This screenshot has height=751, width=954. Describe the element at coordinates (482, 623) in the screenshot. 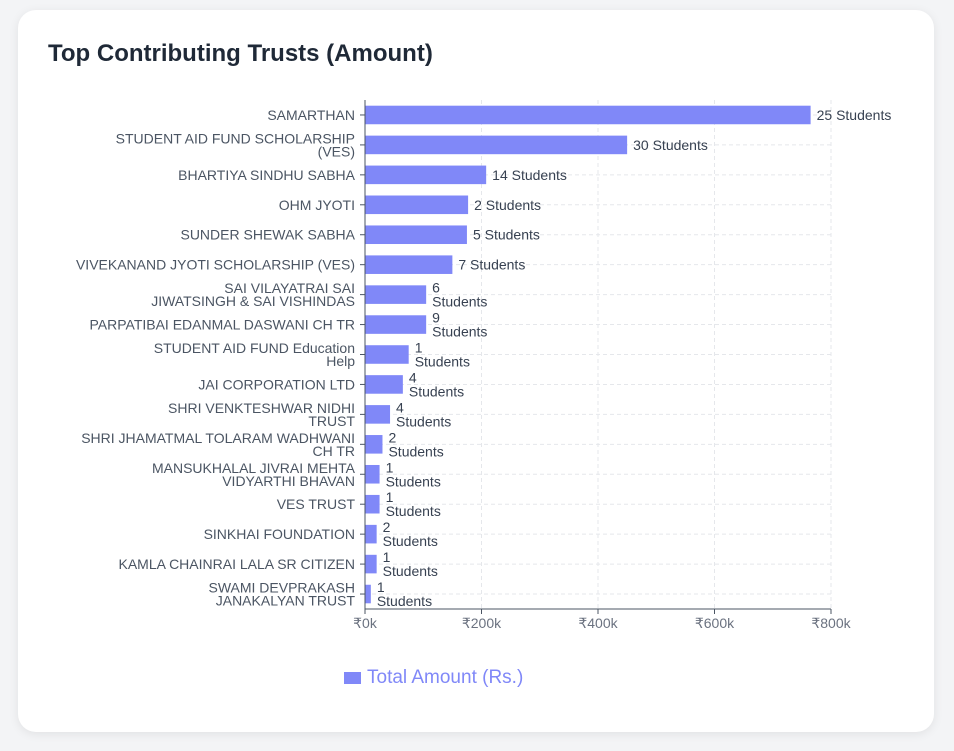

I see `x-tick-label: ₹200k` at that location.